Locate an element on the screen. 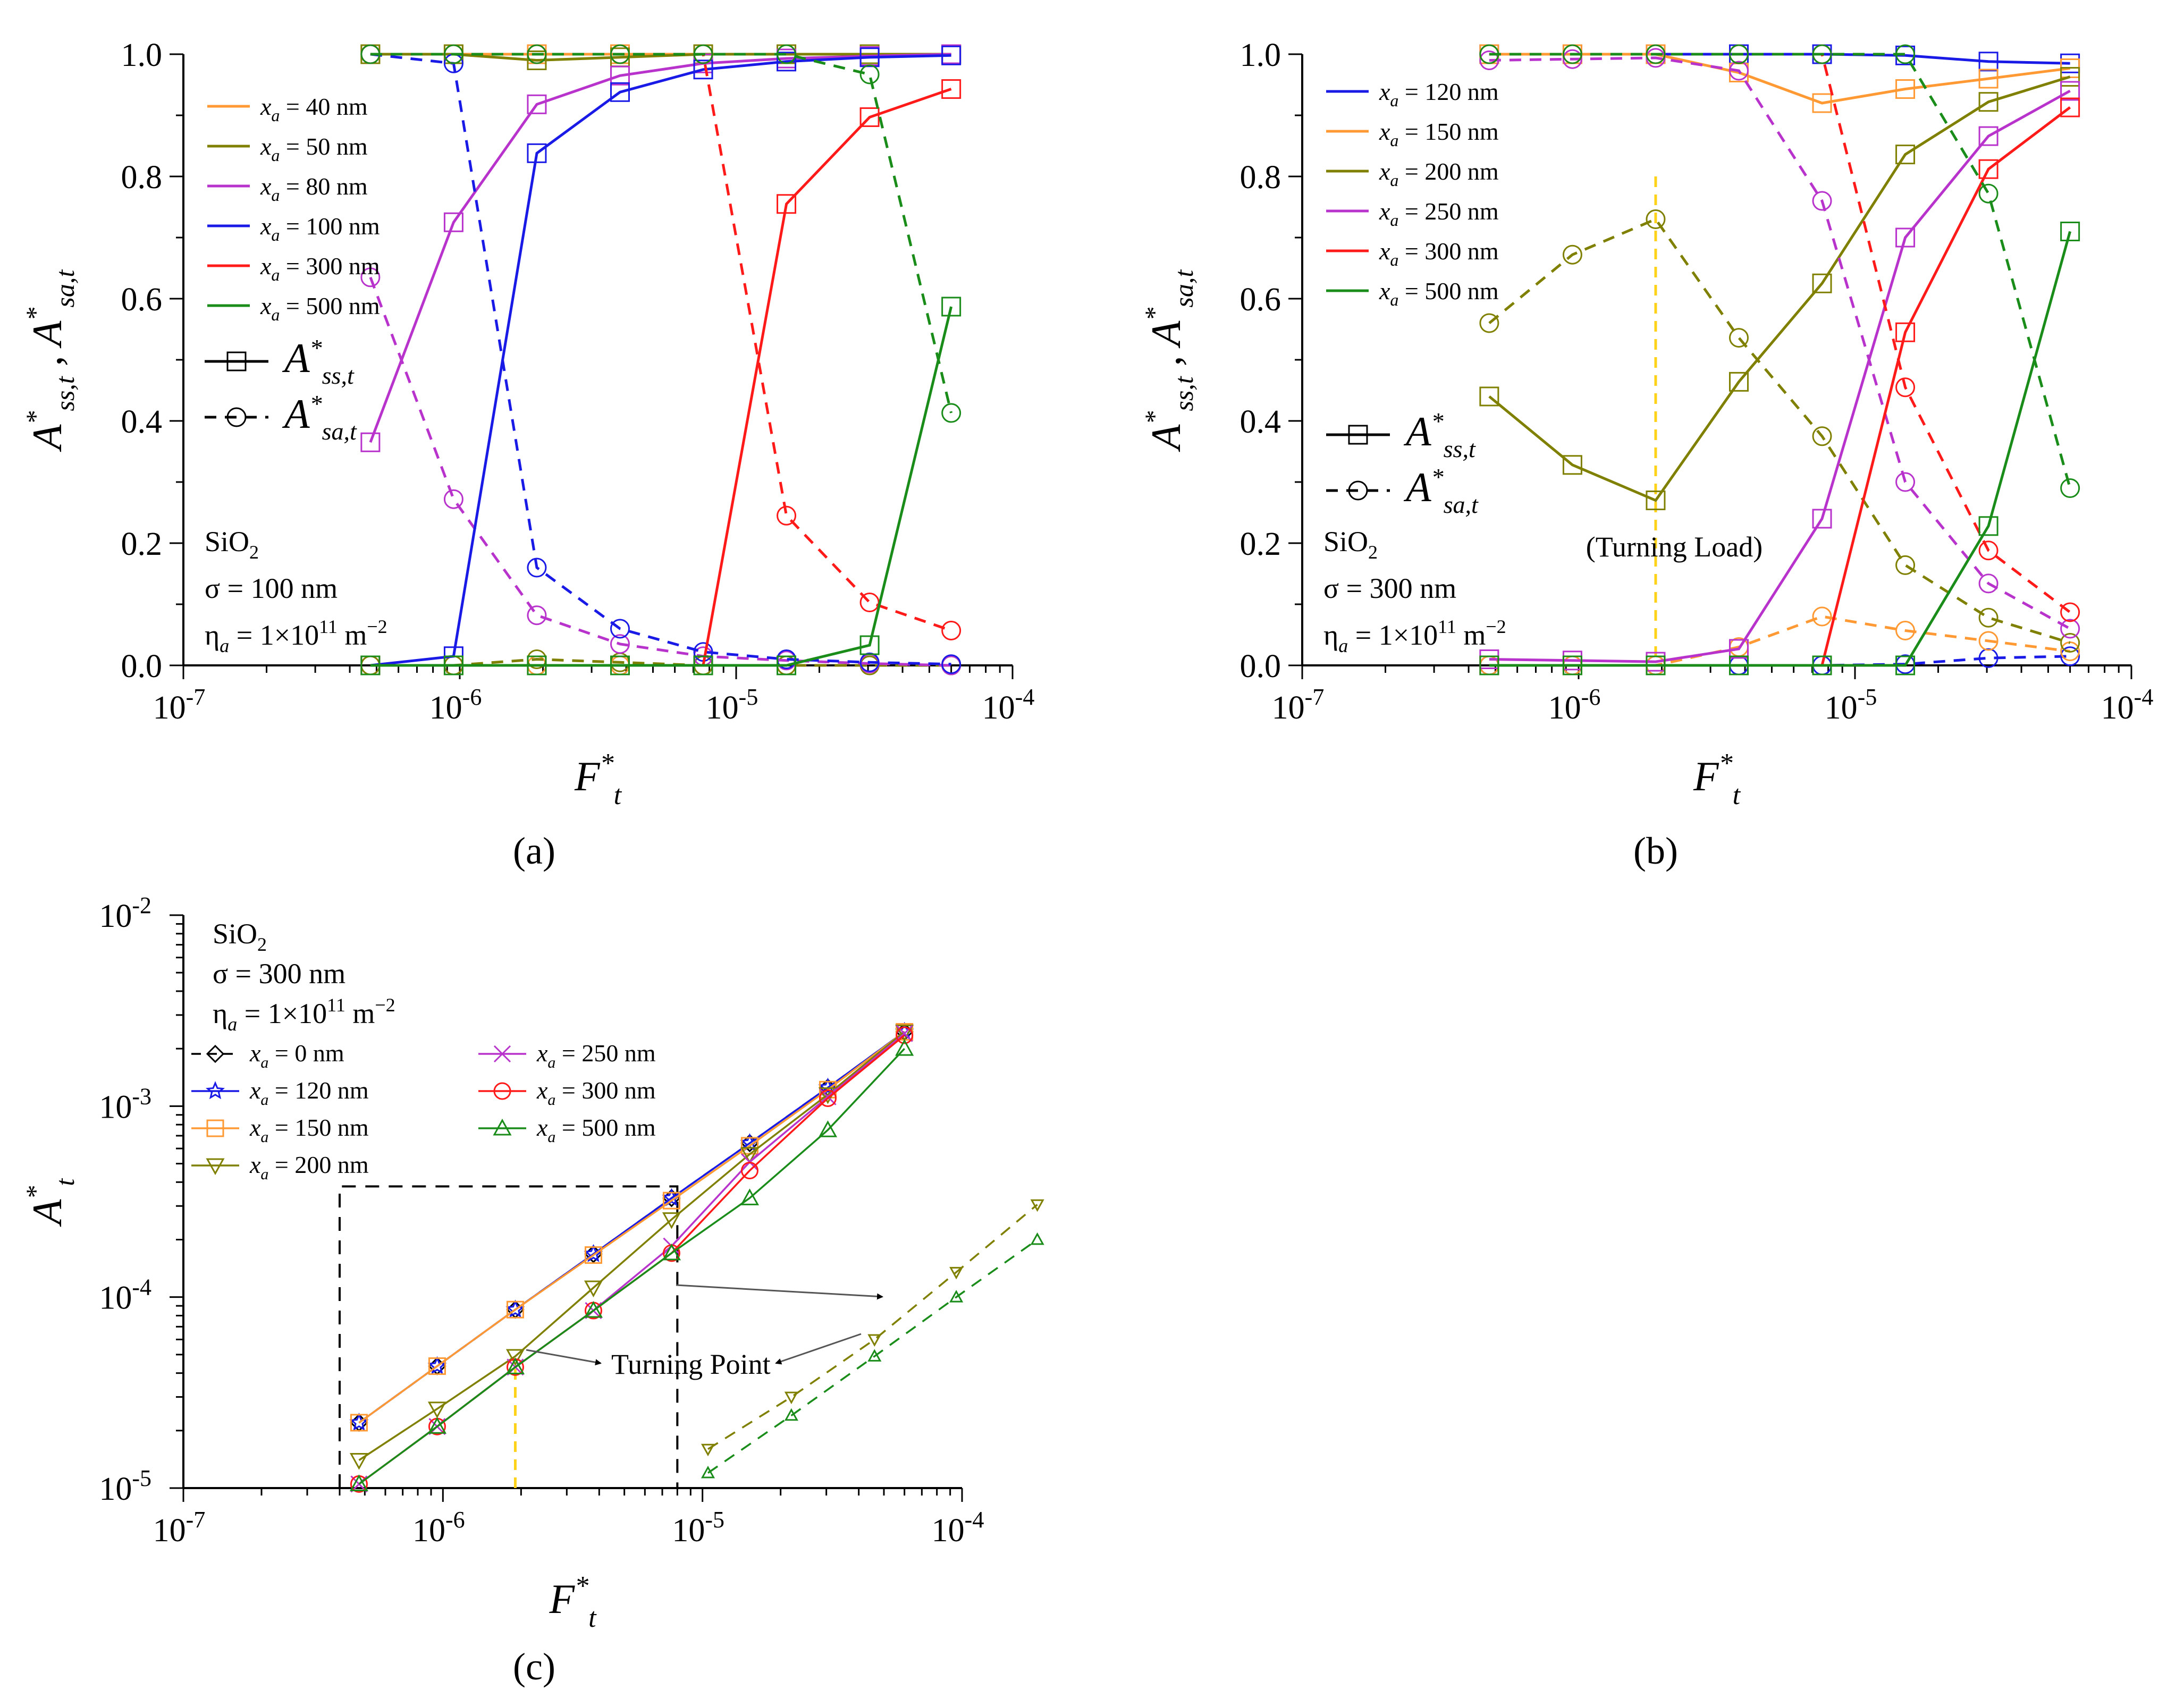 The height and width of the screenshot is (1698, 2184). y-tick-label: 1.0 is located at coordinates (1260, 55).